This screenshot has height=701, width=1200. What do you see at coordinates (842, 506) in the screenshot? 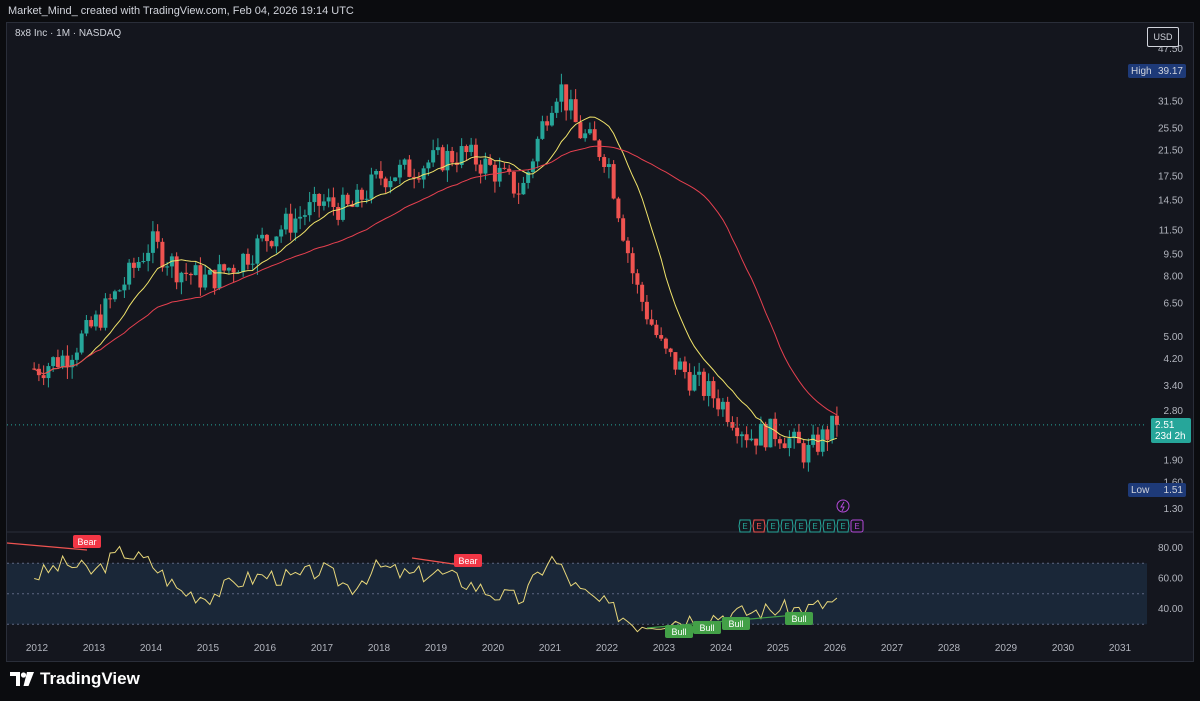
I see `lightning-icon-bolt` at bounding box center [842, 506].